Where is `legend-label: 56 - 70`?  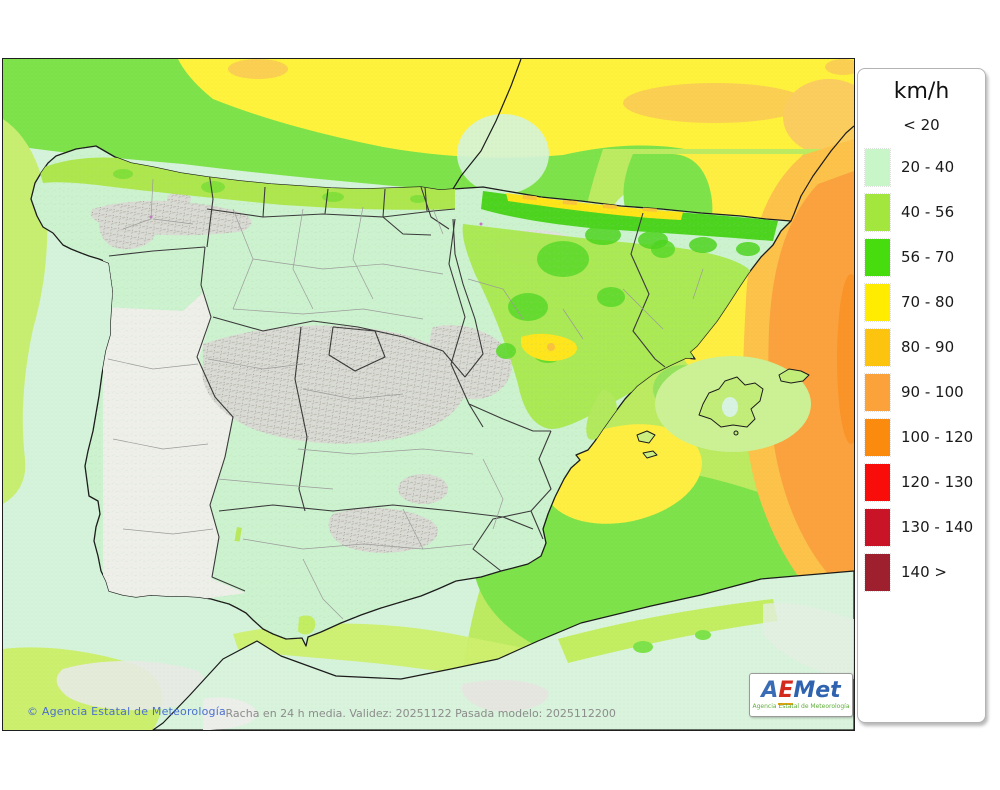 legend-label: 56 - 70 is located at coordinates (928, 257).